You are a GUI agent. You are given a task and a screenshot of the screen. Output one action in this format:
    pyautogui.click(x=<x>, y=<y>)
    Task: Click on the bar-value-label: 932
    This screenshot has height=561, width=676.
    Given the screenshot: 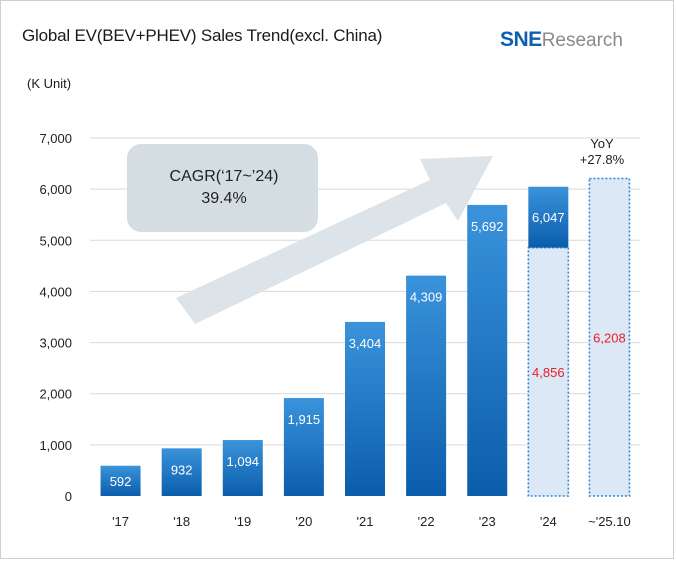 What is the action you would take?
    pyautogui.click(x=182, y=469)
    